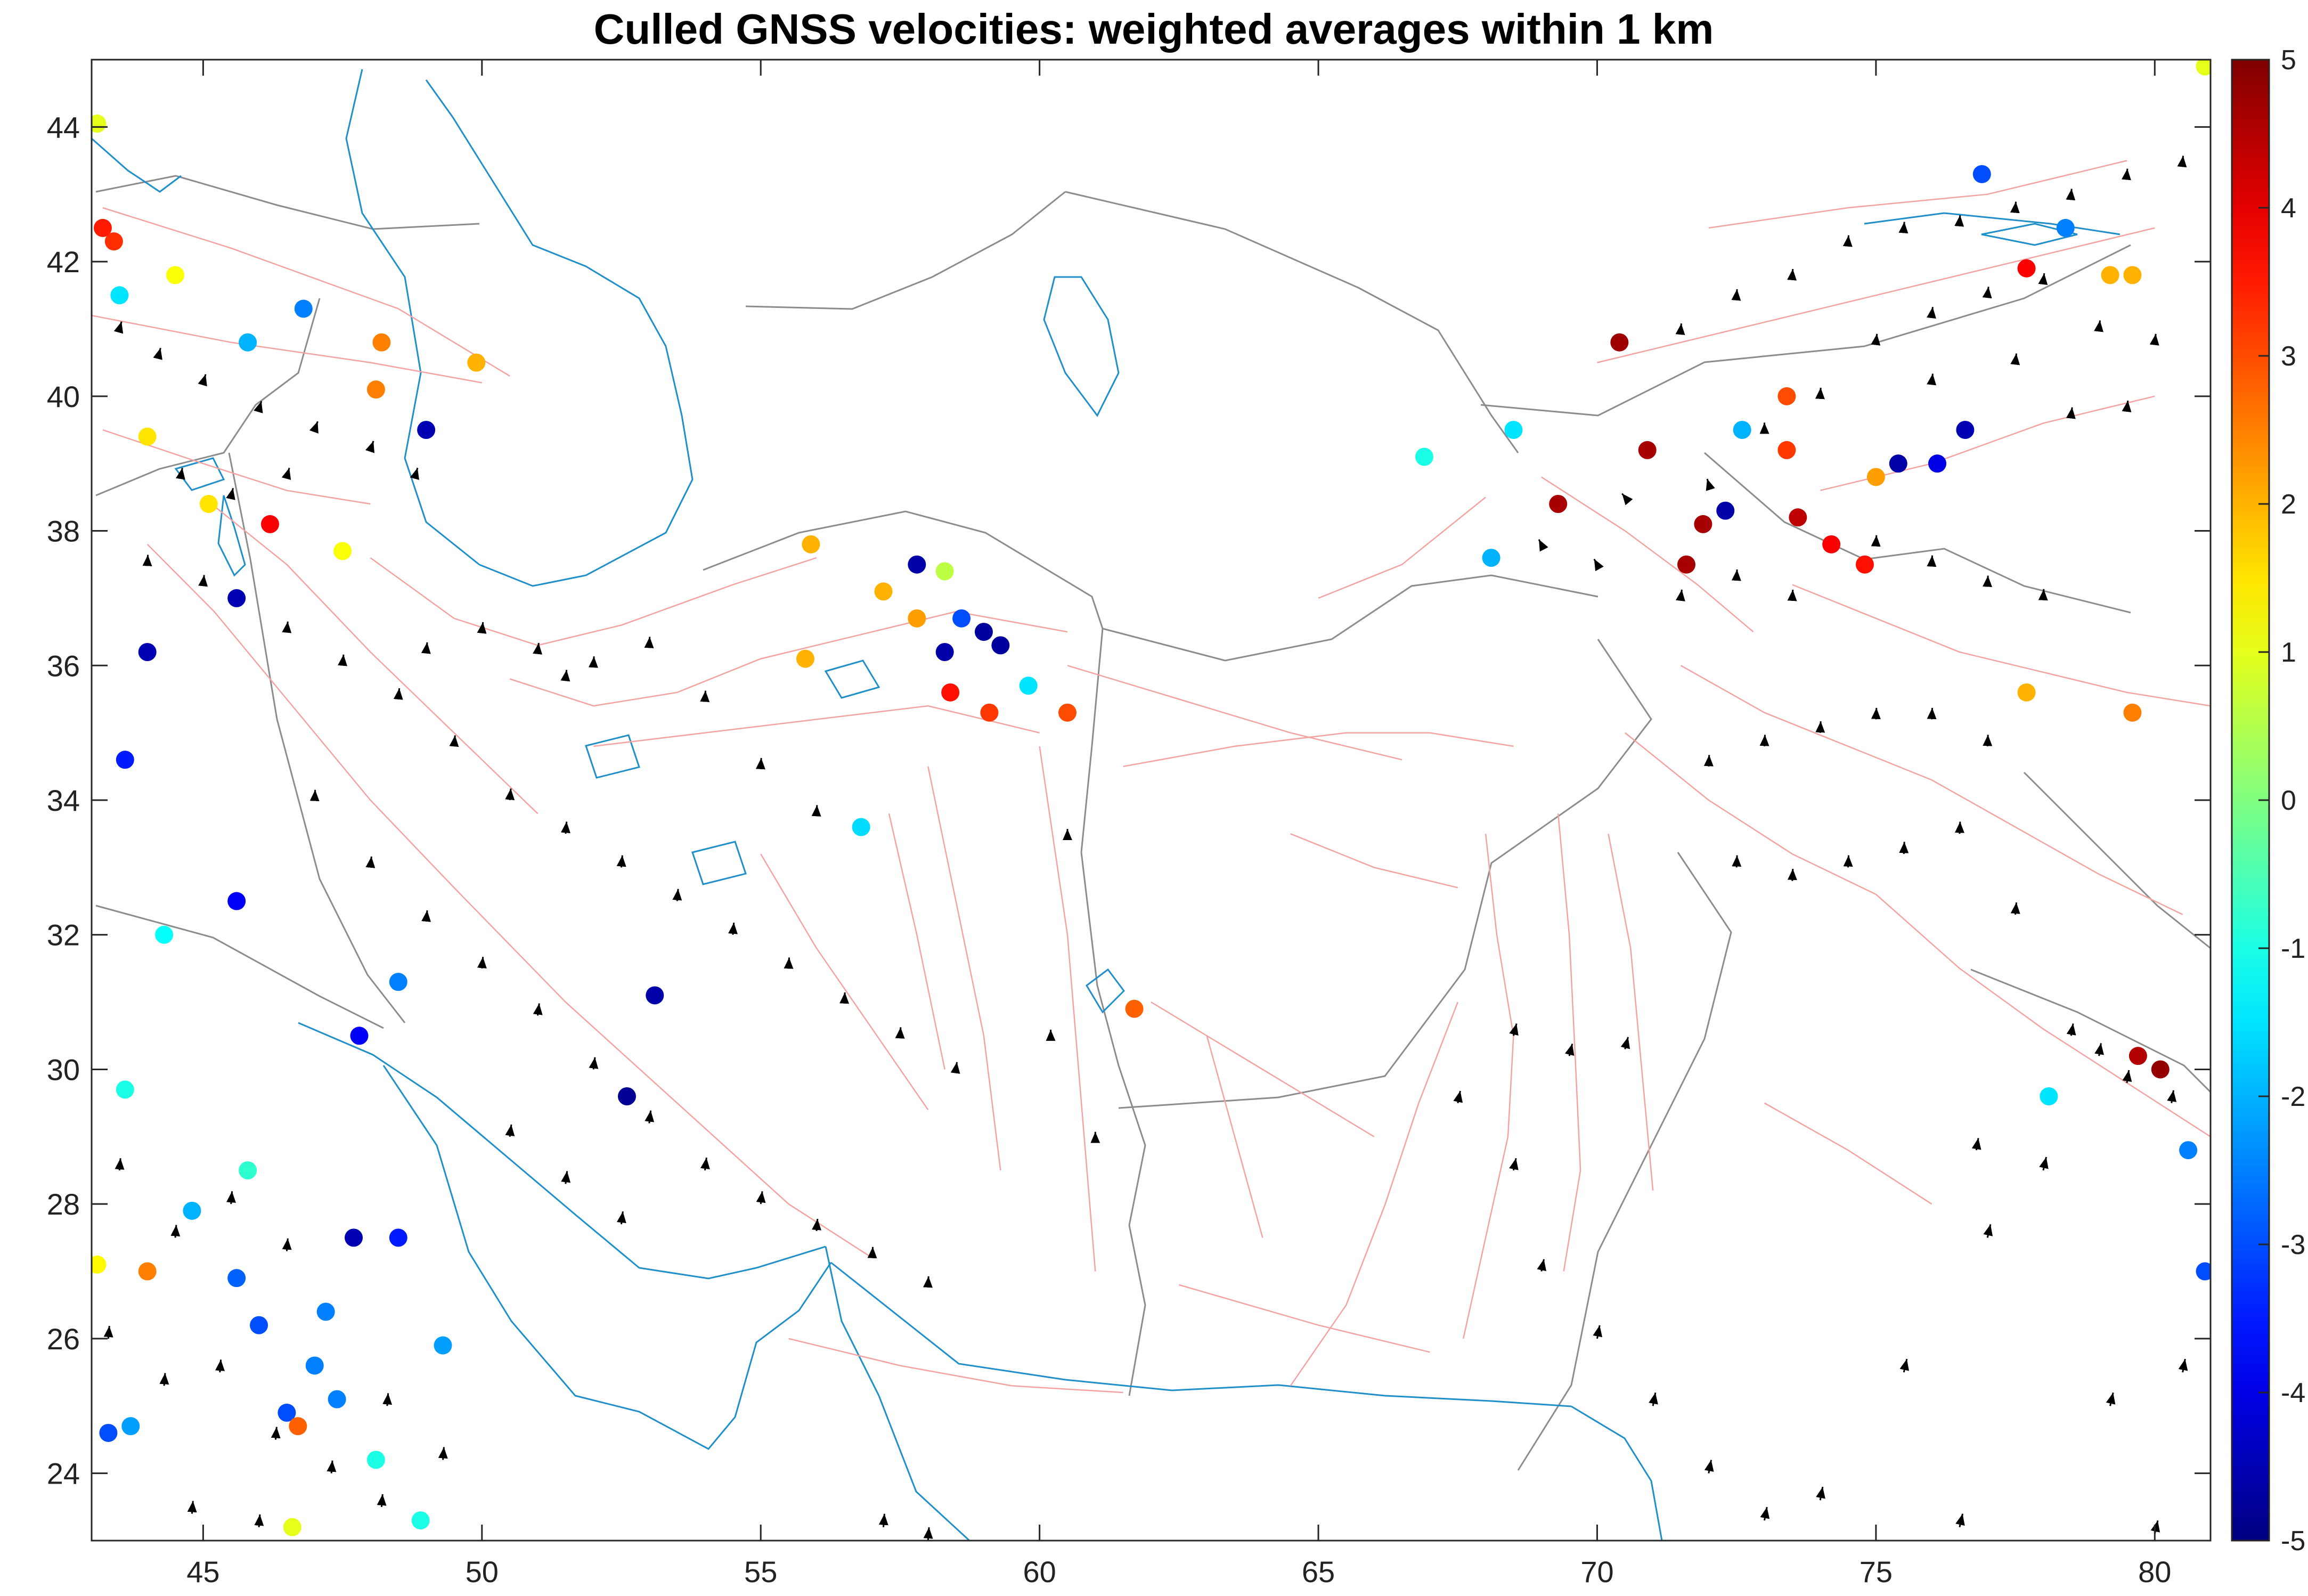 The width and height of the screenshot is (2308, 1596). I want to click on x-tick-label: 80, so click(2154, 1572).